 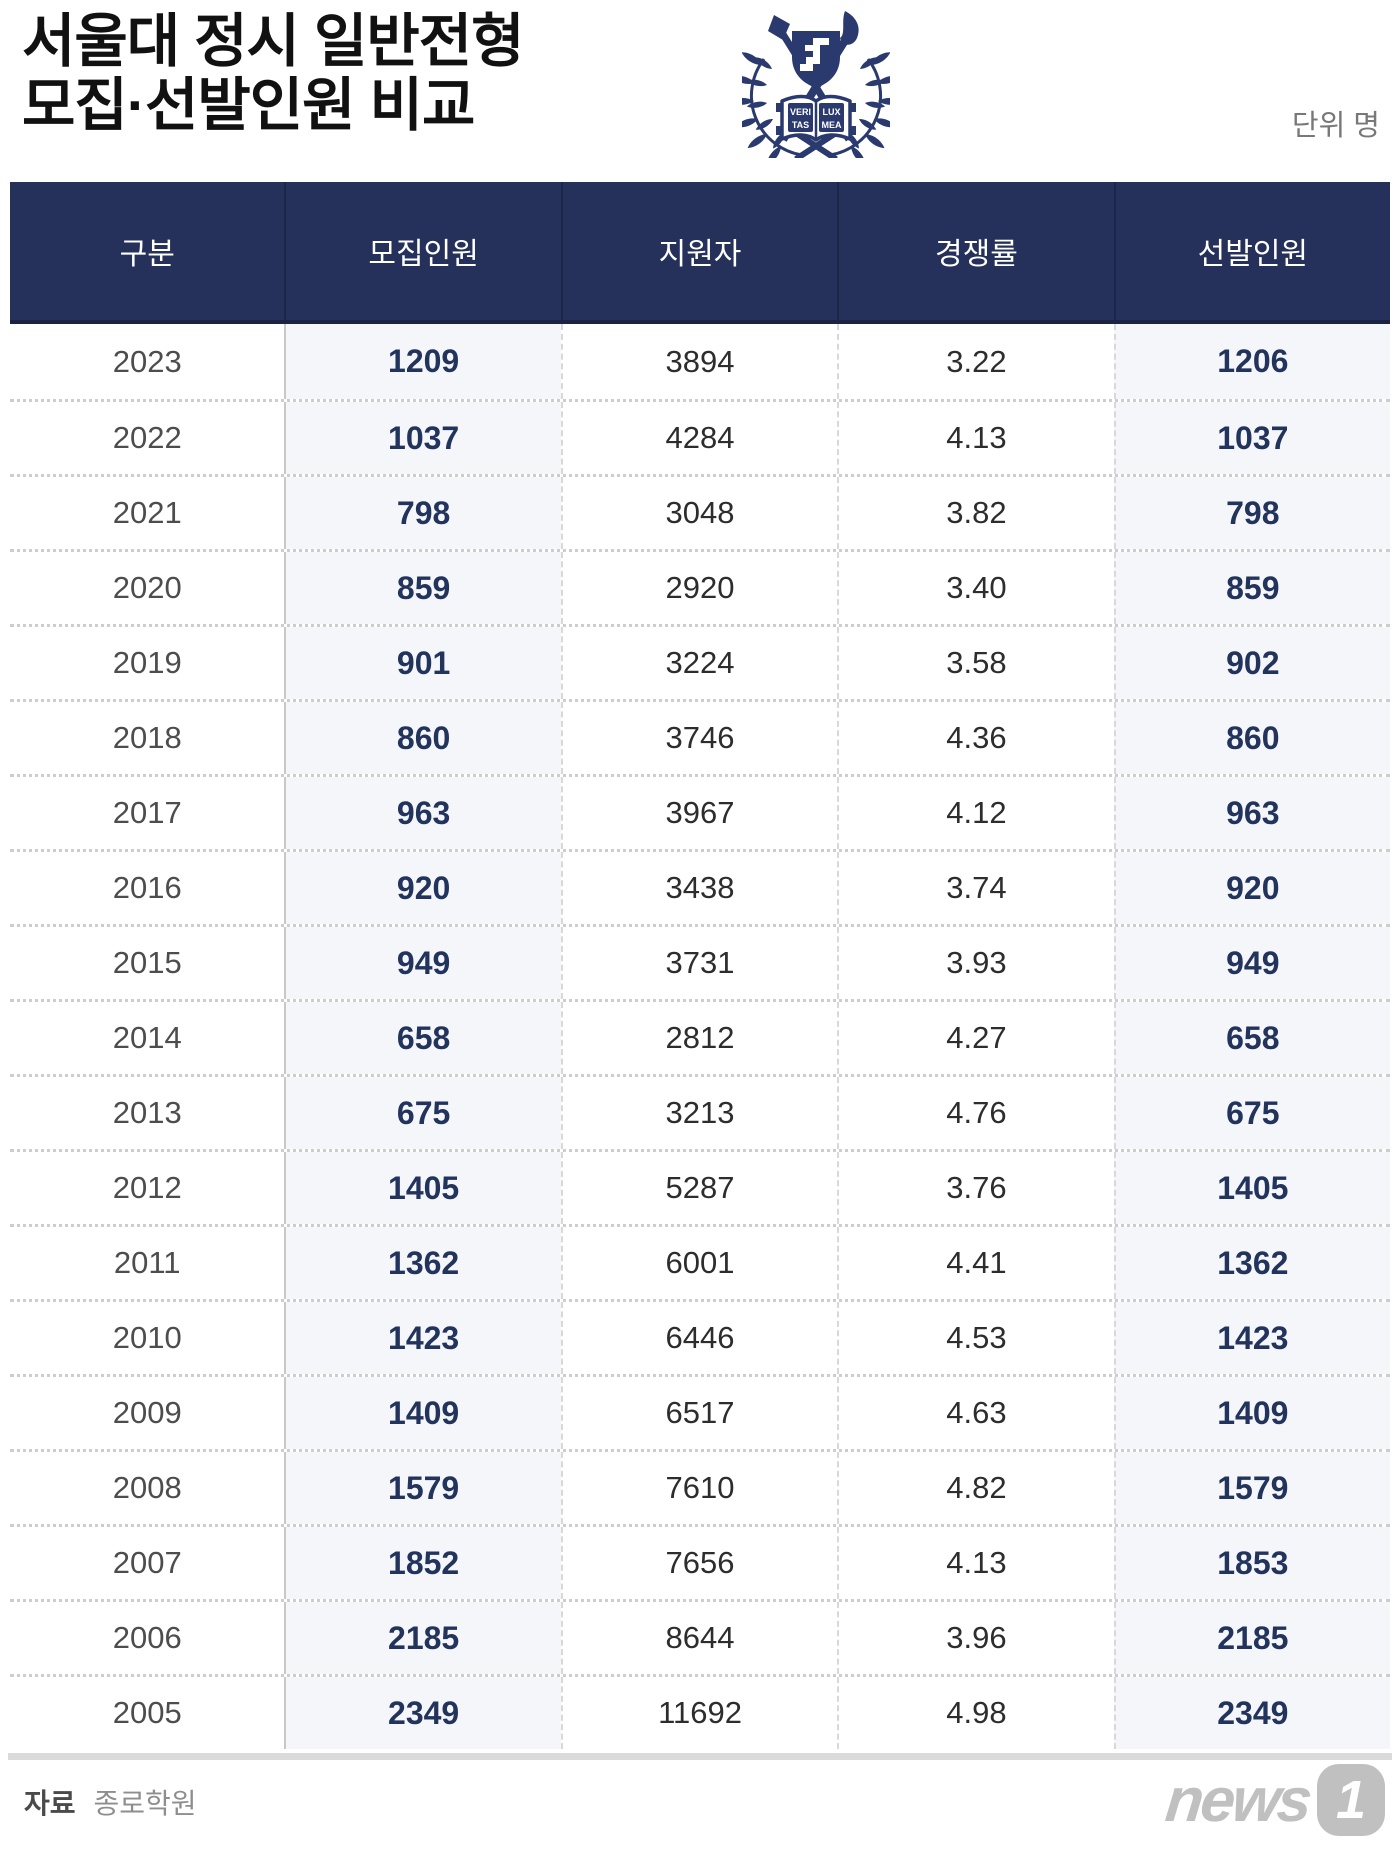 I want to click on ratio-cell: 4.76, so click(x=975, y=1113).